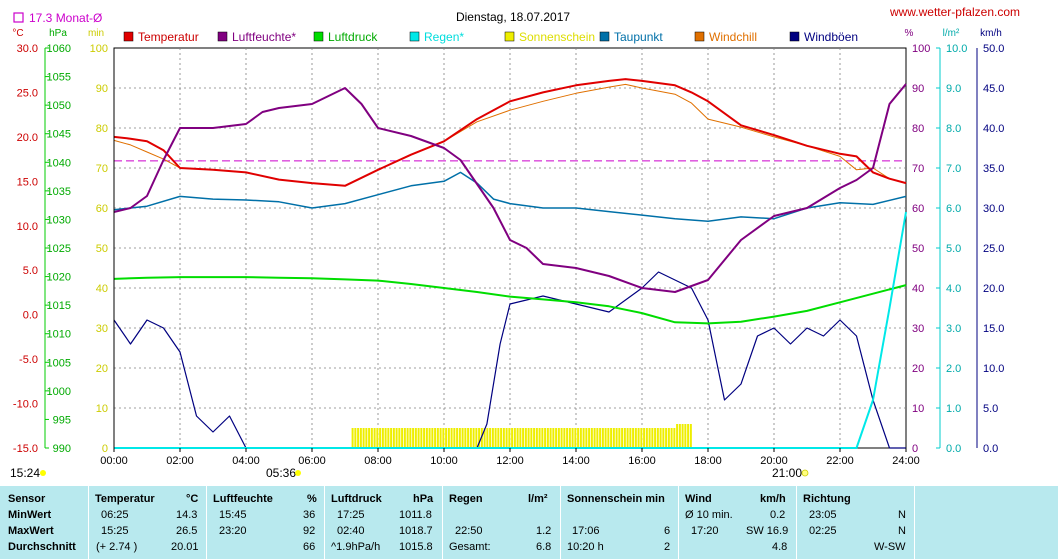  I want to click on sun-time: 17:06, so click(586, 531).